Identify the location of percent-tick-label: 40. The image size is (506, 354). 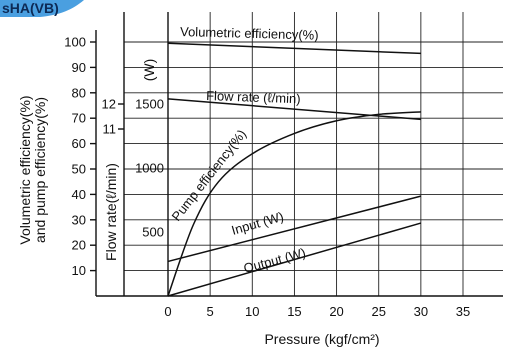
(79, 194).